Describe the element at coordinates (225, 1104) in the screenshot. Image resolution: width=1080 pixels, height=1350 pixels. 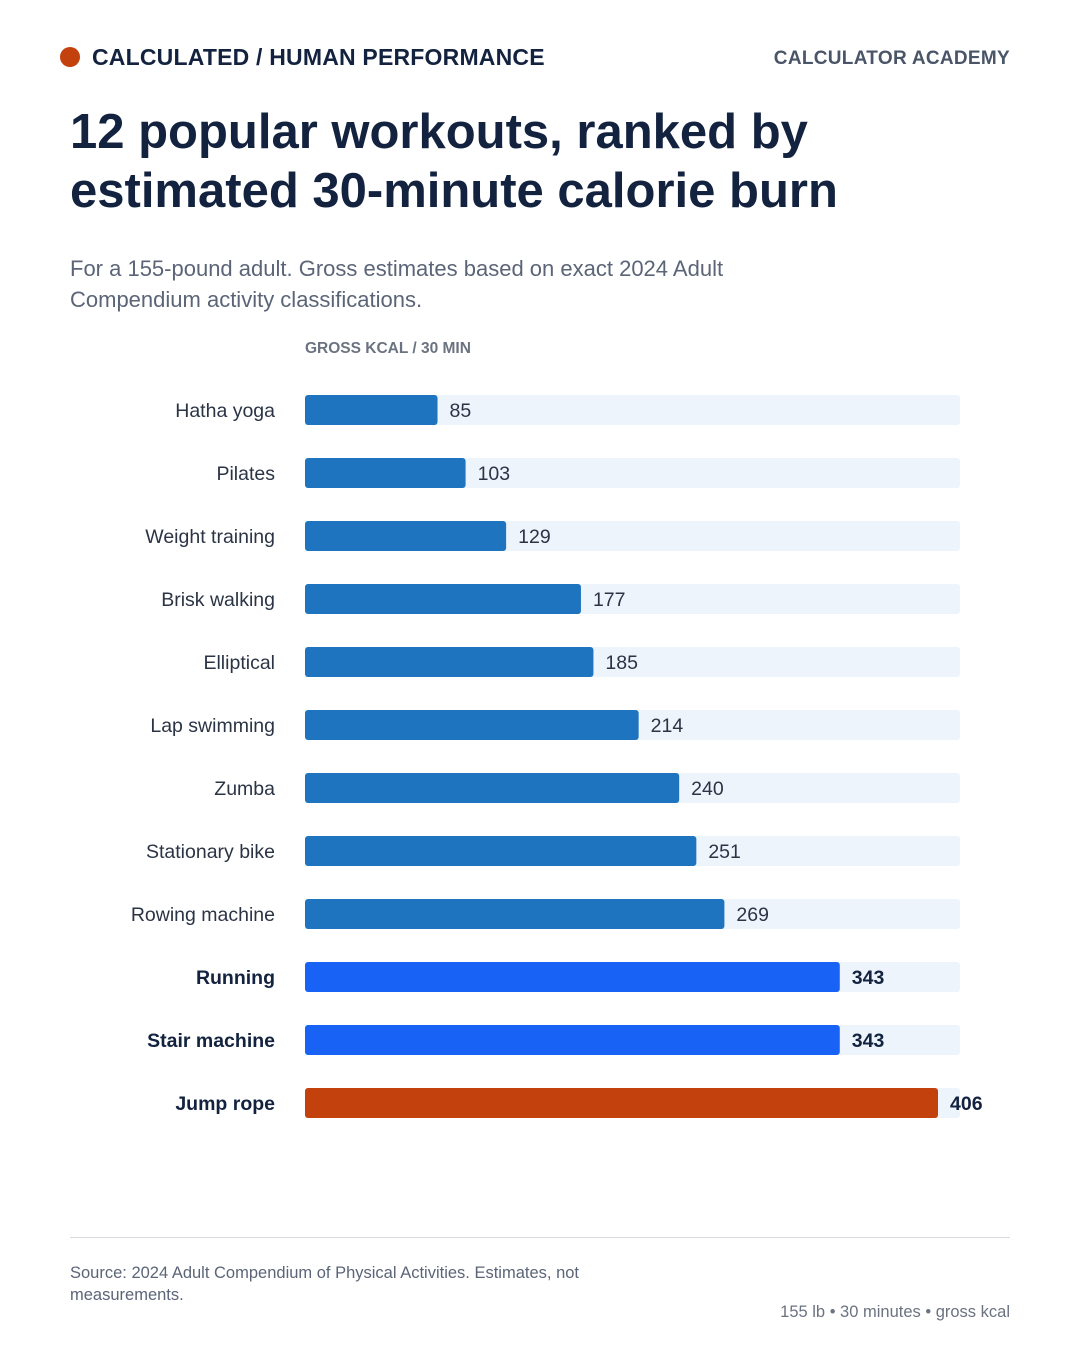
I see `category-label: Jump rope` at that location.